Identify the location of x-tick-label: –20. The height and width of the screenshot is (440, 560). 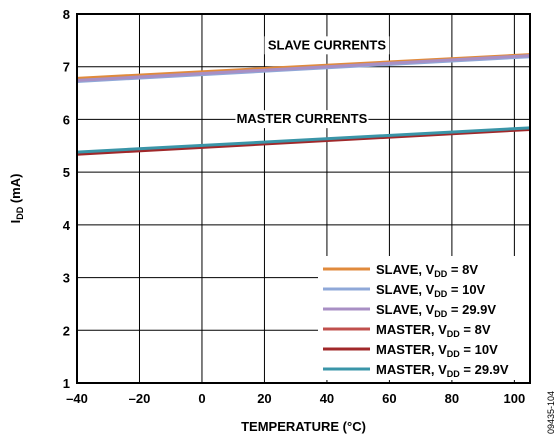
(140, 398).